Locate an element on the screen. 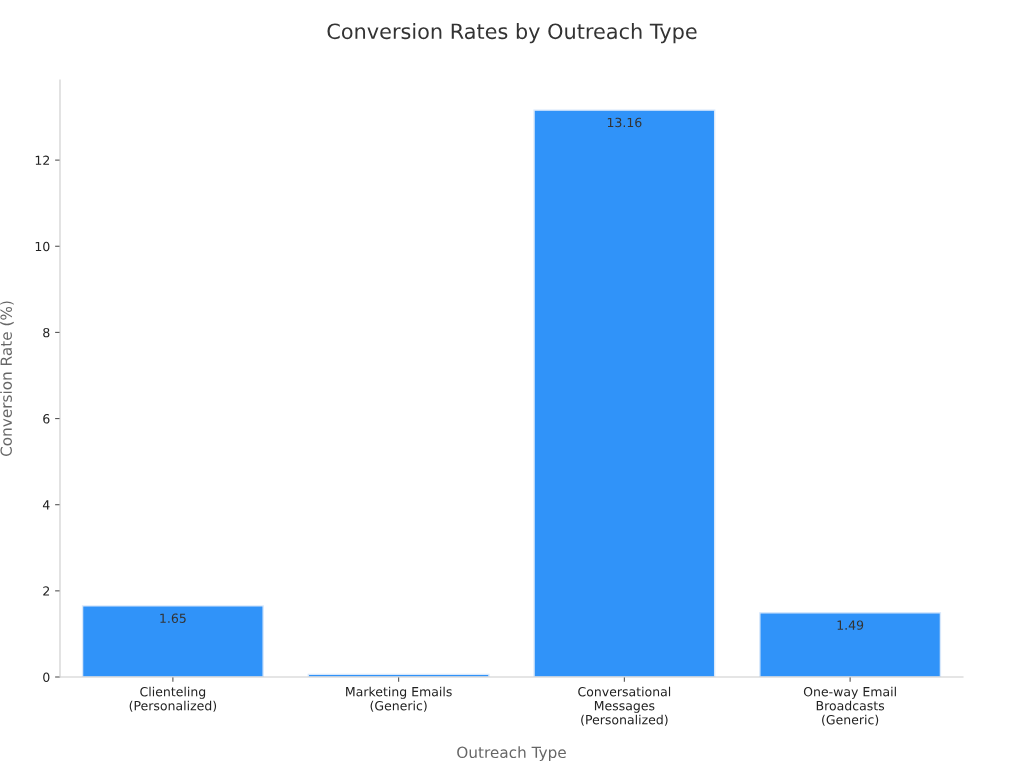  data-label: 1.65 is located at coordinates (173, 618).